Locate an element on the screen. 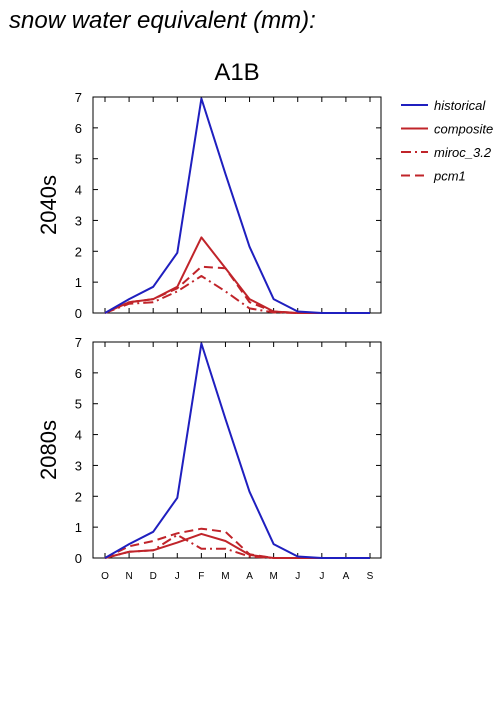  legend: historical composite miroc_3.2 pcm1 is located at coordinates (447, 141).